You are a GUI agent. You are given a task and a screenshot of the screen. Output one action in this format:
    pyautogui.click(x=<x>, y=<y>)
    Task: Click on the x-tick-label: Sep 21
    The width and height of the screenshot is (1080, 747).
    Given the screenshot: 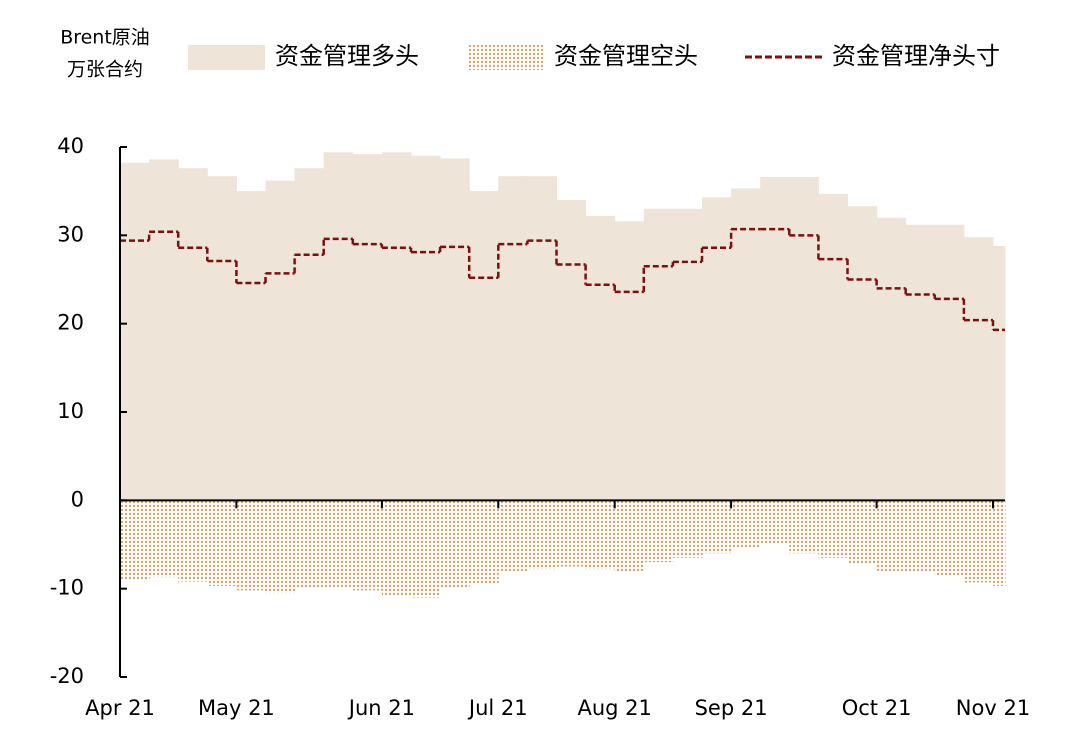 What is the action you would take?
    pyautogui.click(x=731, y=708)
    